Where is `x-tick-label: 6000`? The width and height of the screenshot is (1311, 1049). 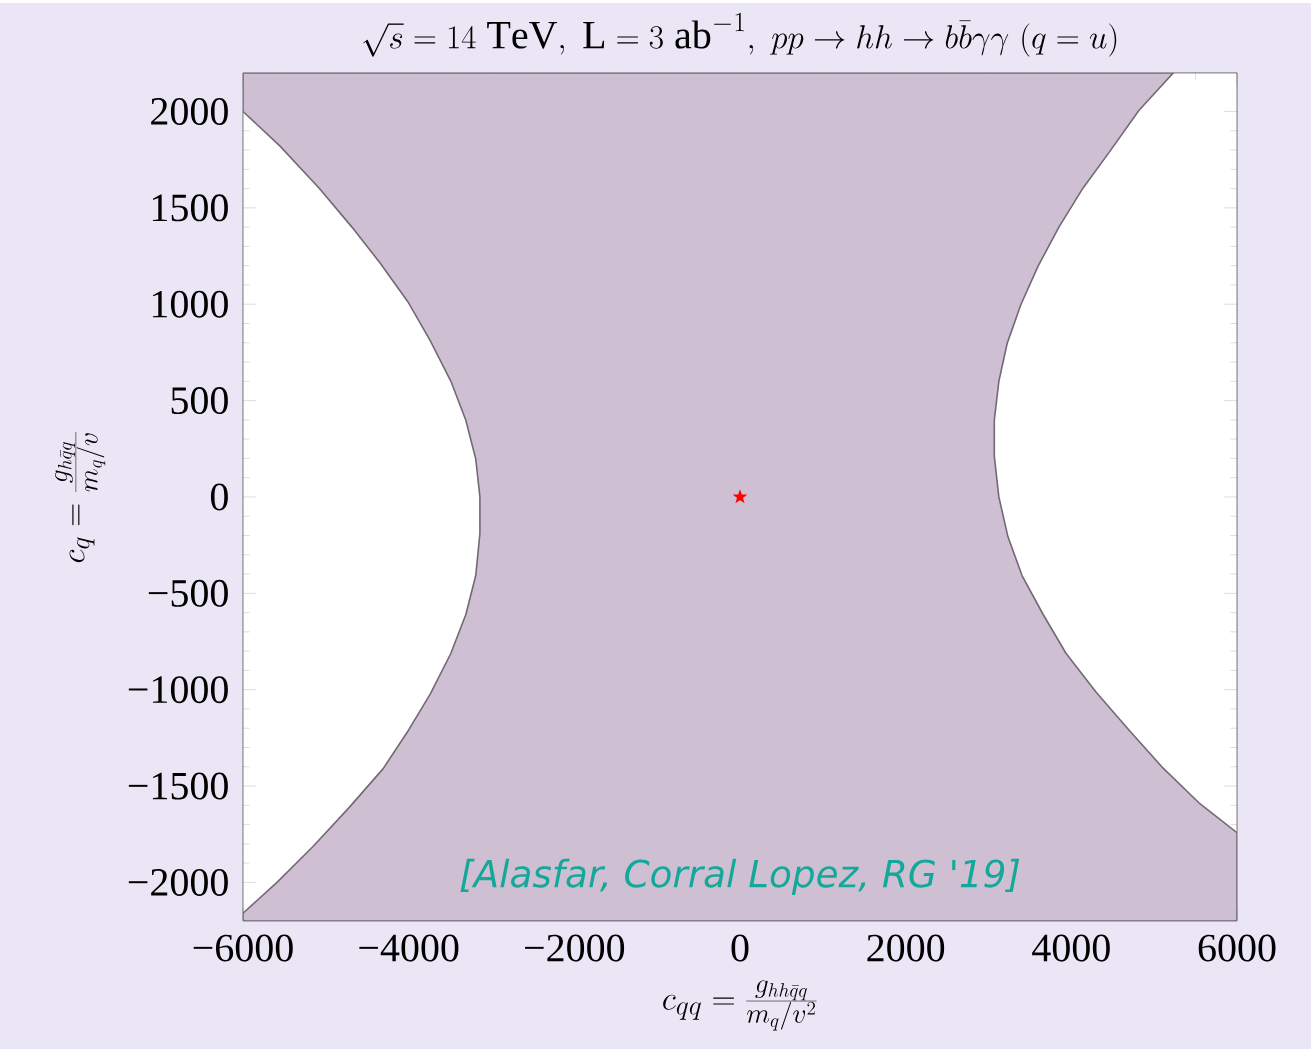
x-tick-label: 6000 is located at coordinates (1237, 948).